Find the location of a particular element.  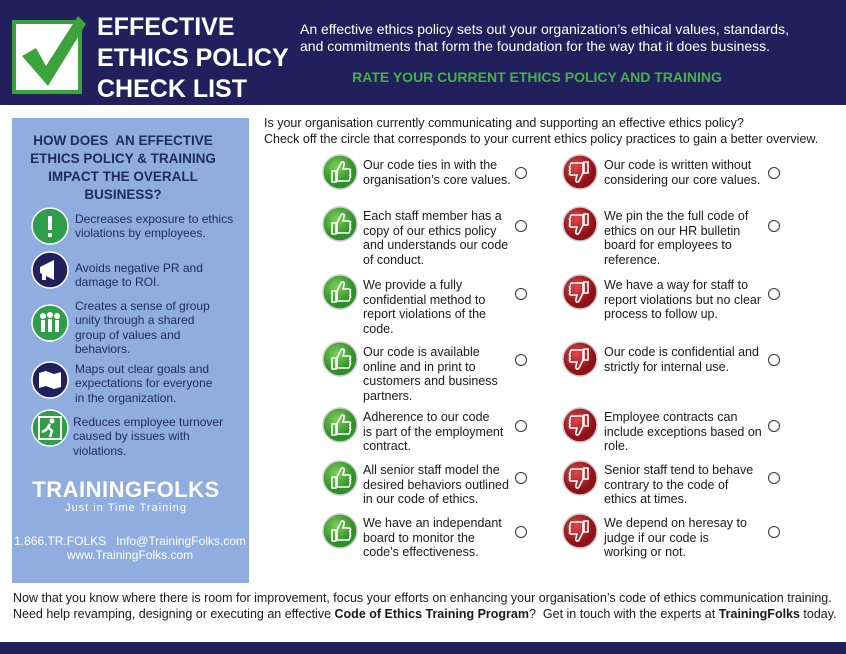

benefit-text: Avoids negative PR and is located at coordinates (139, 268).